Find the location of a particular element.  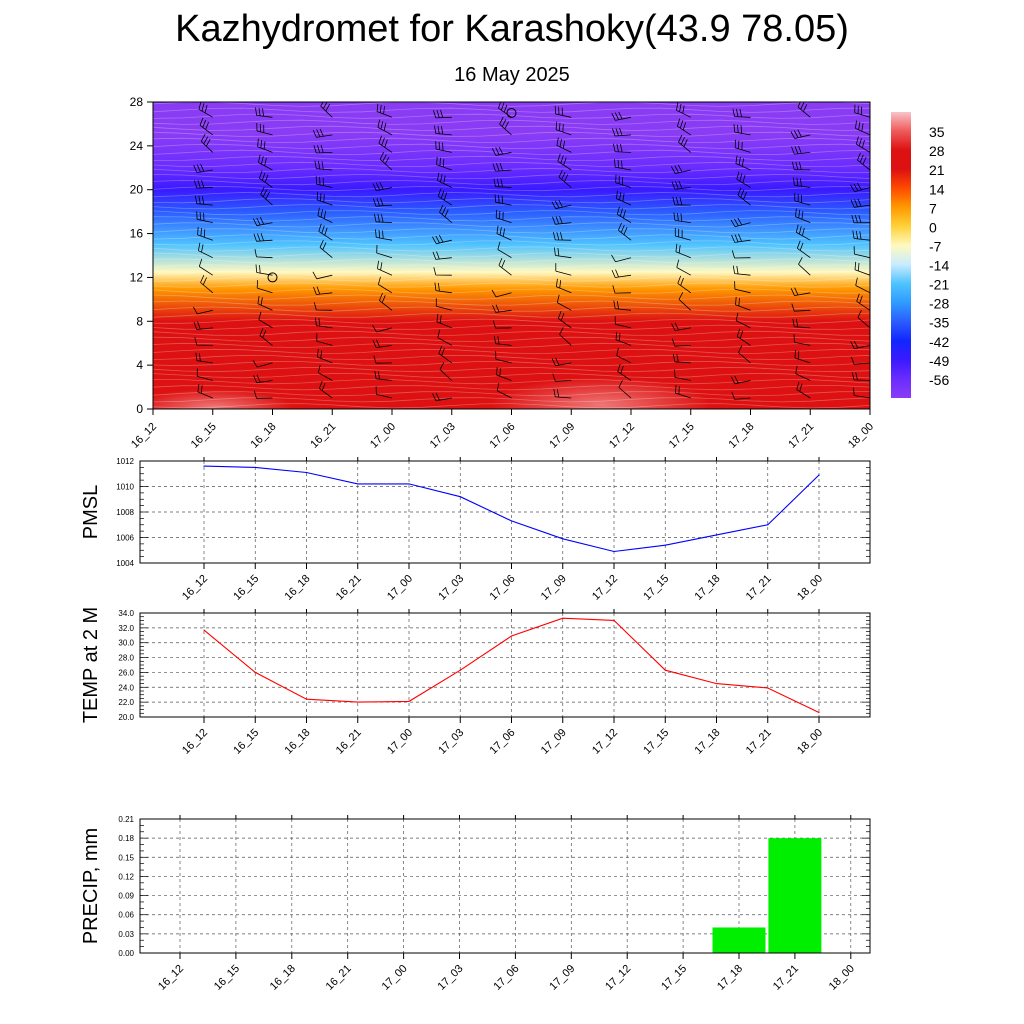

x-tick-label: 18_00 is located at coordinates (861, 436).